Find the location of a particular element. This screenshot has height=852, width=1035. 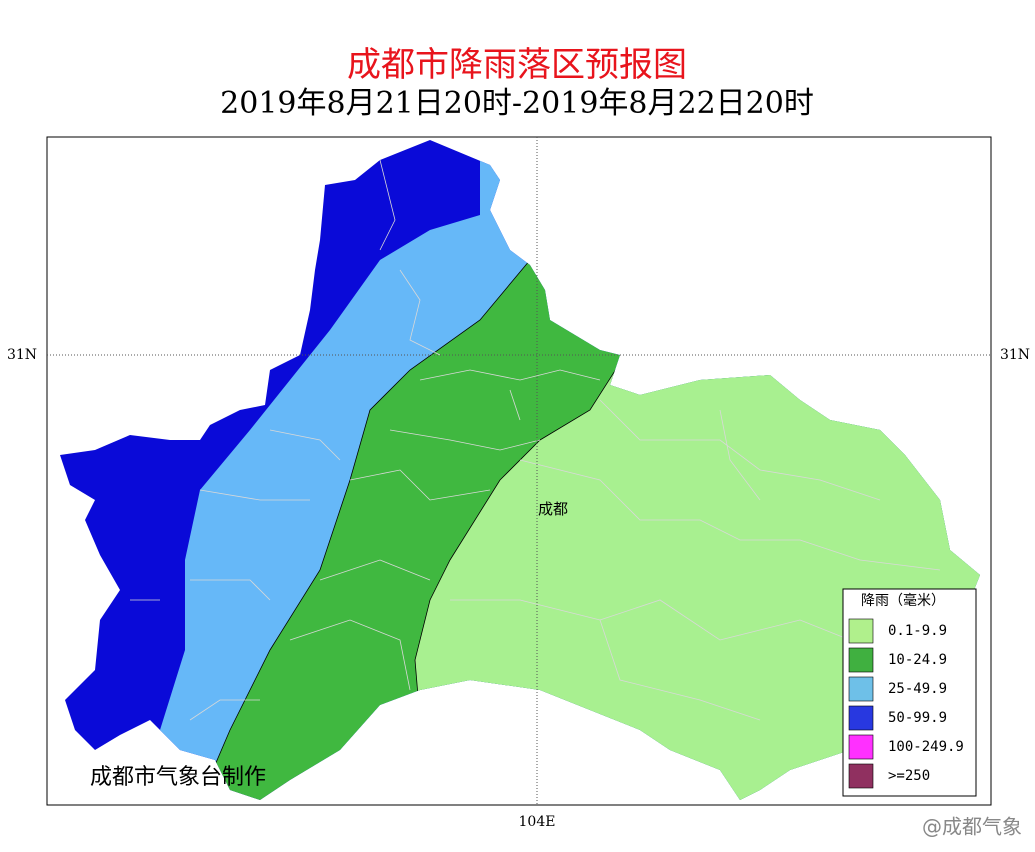

legend-label: 0.1-9.9 is located at coordinates (917, 631).